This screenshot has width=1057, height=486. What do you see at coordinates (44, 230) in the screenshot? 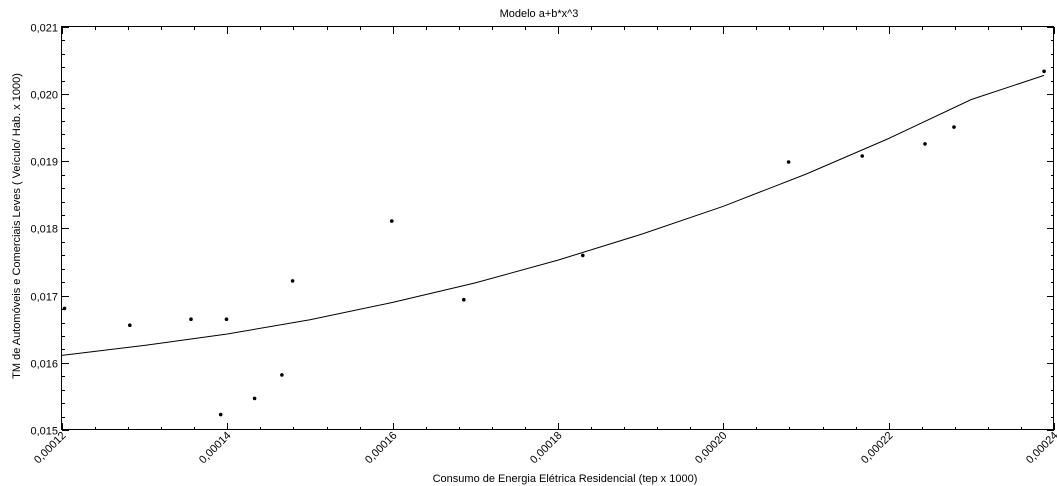
I see `y-tick-label: 0,018` at bounding box center [44, 230].